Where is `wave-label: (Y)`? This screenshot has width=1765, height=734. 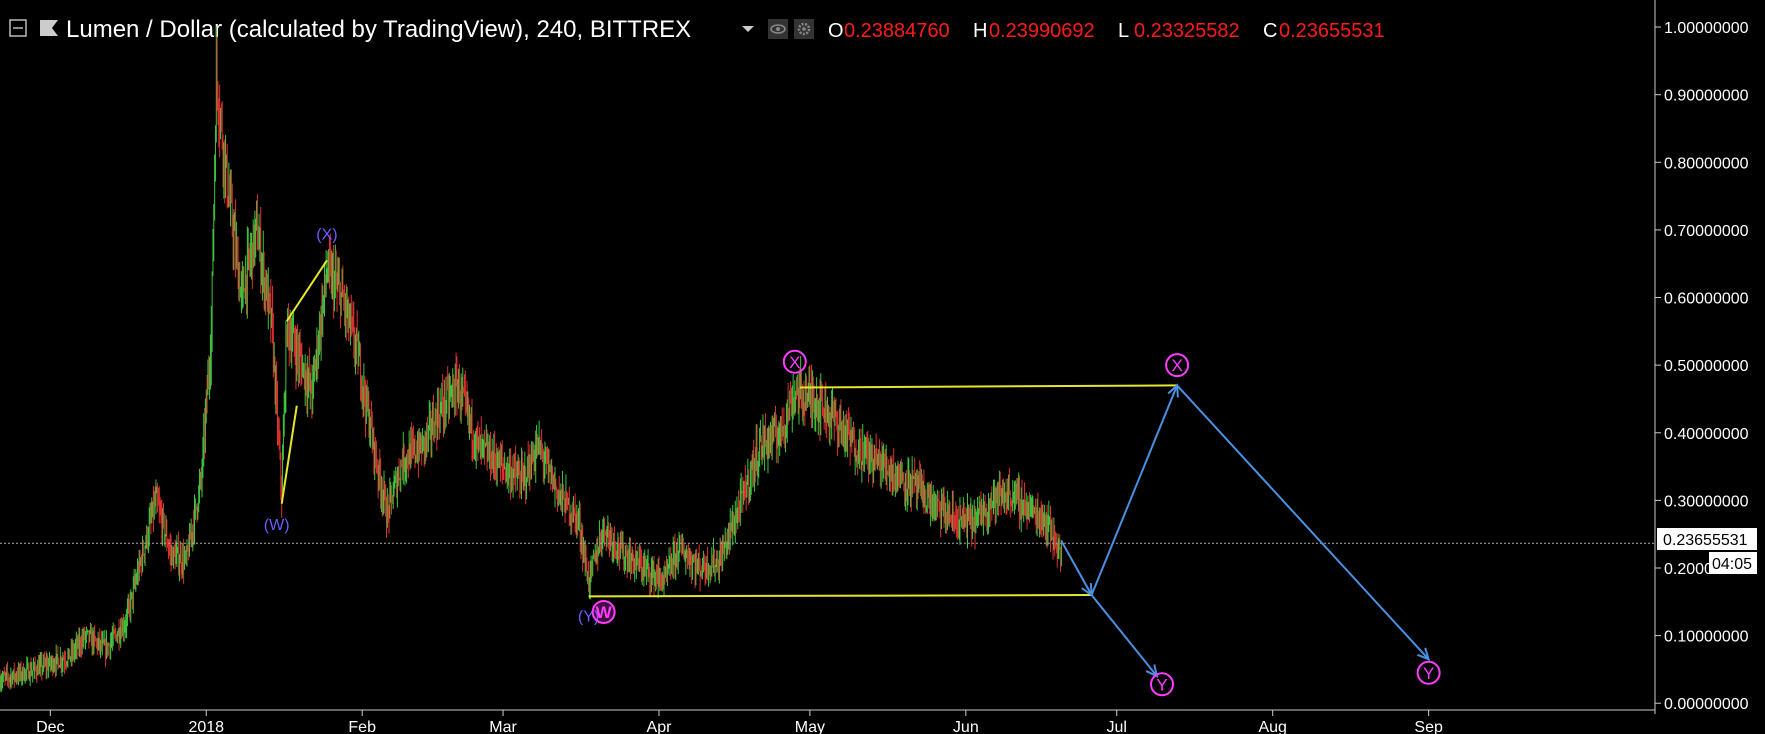
wave-label: (Y) is located at coordinates (588, 616).